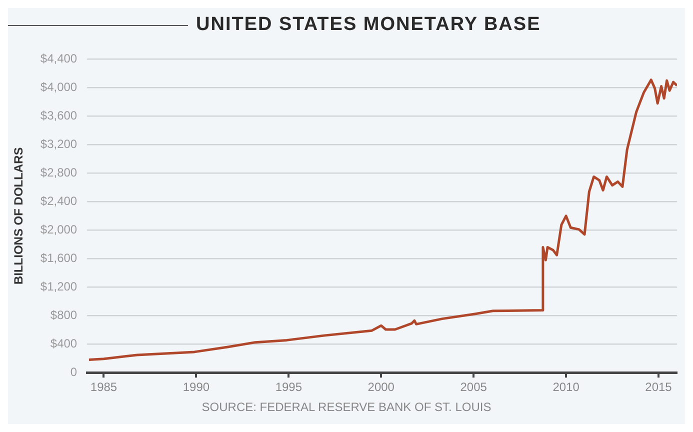 This screenshot has width=693, height=432. Describe the element at coordinates (59, 115) in the screenshot. I see `y-tick-label: $3,600` at that location.